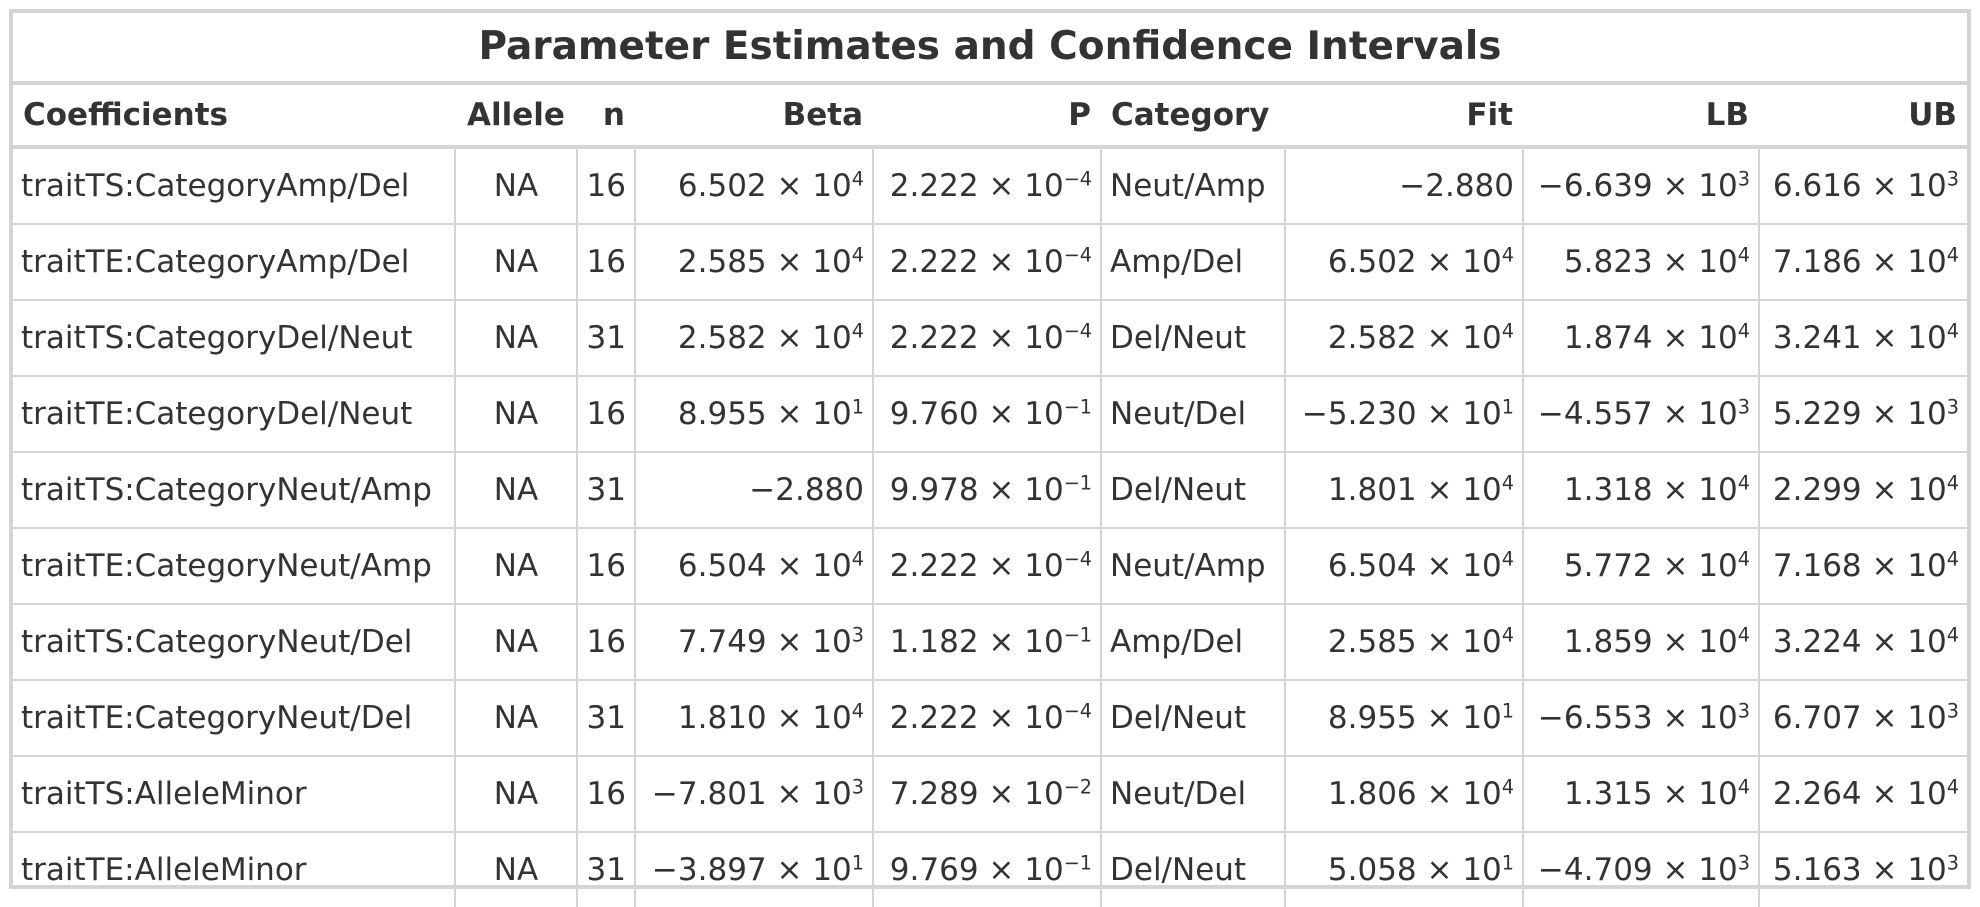 The height and width of the screenshot is (907, 1980). Describe the element at coordinates (1641, 869) in the screenshot. I see `cell-lb: −4.709 × 10³` at that location.